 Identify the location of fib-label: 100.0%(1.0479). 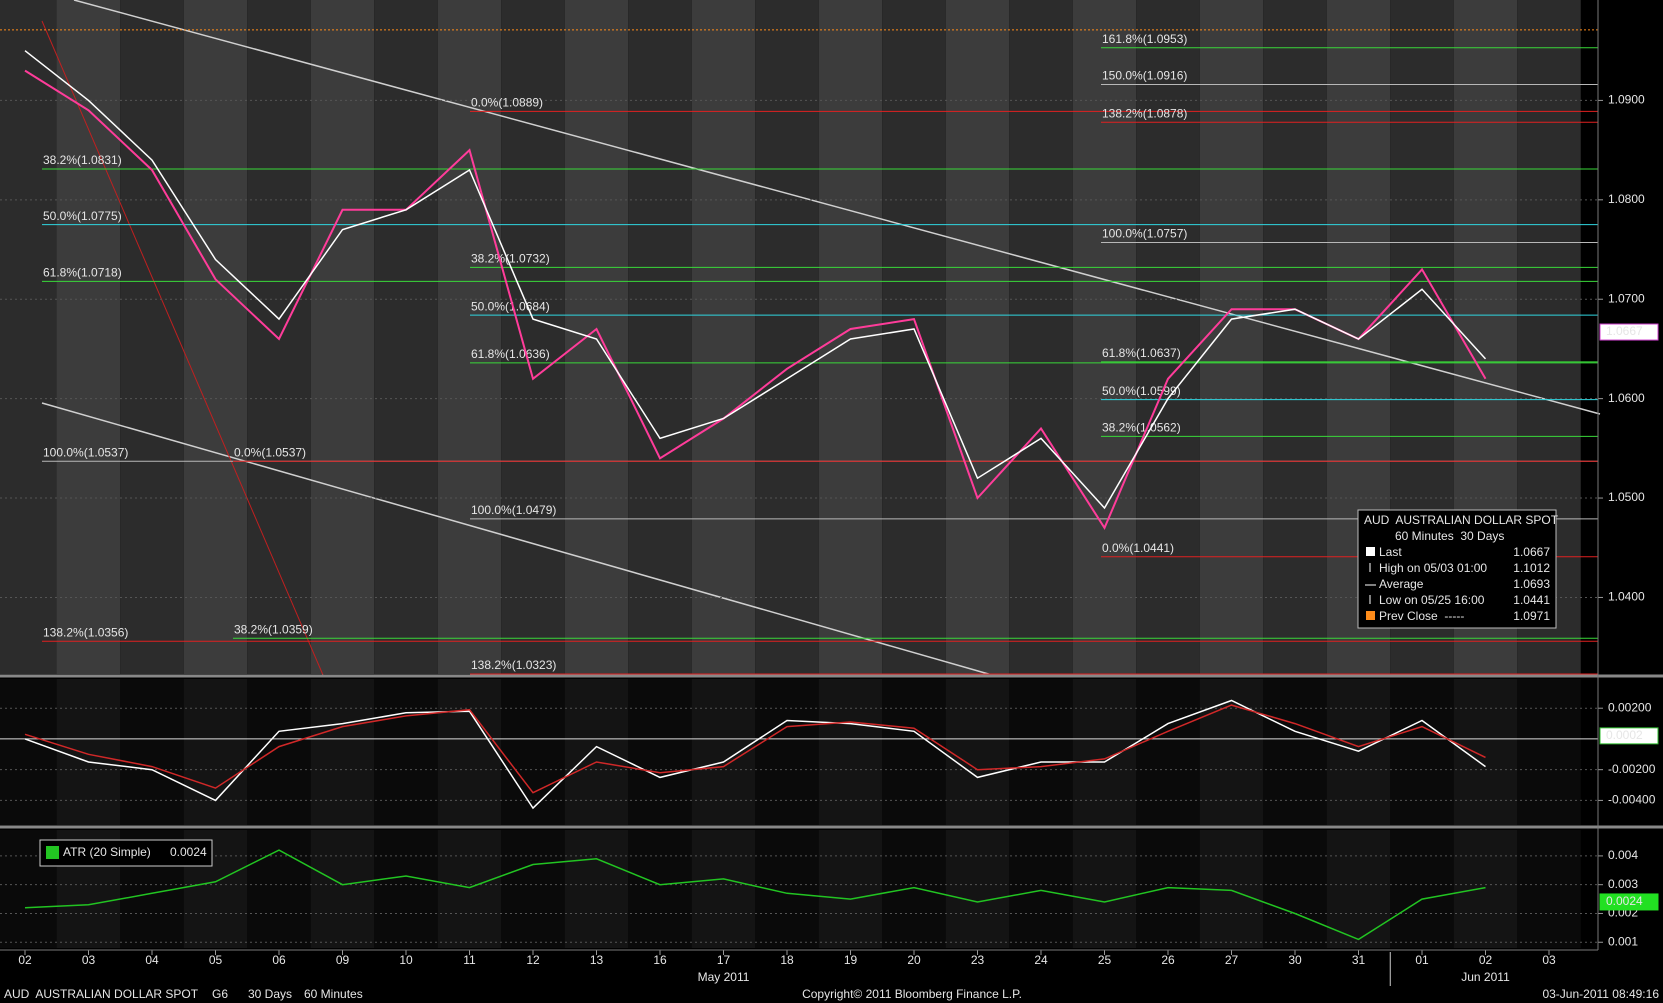
(513, 510).